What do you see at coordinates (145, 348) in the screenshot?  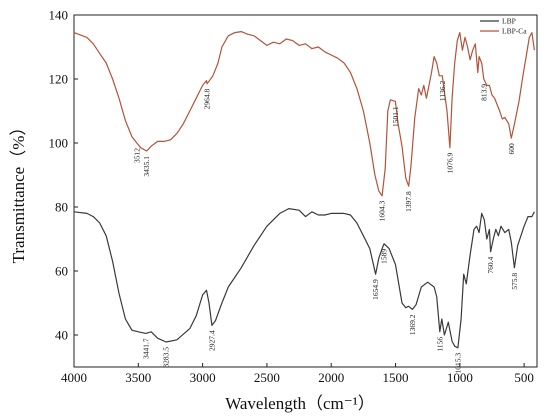 I see `peak-label: 3441.7` at bounding box center [145, 348].